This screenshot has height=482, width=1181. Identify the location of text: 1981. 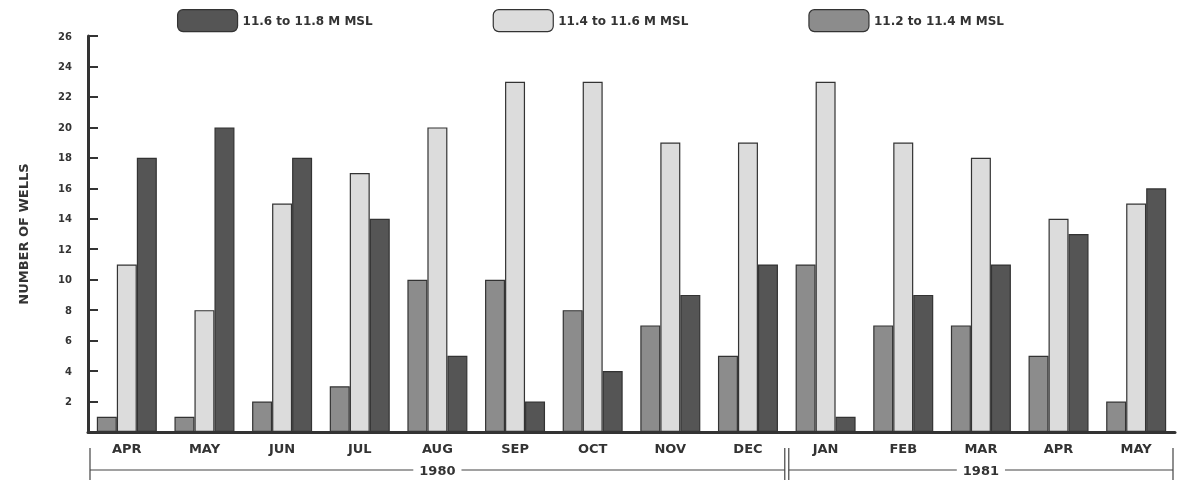
(980, 470).